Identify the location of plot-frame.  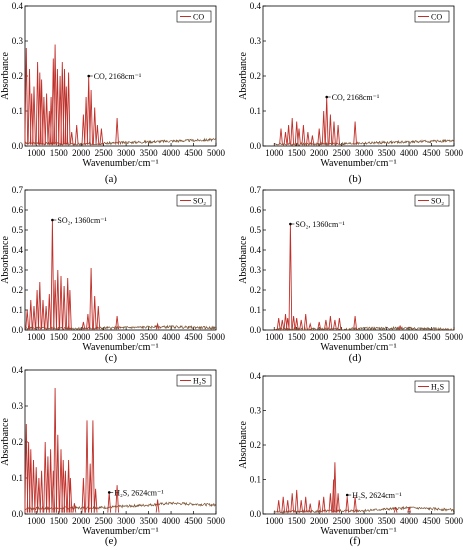
(358, 260).